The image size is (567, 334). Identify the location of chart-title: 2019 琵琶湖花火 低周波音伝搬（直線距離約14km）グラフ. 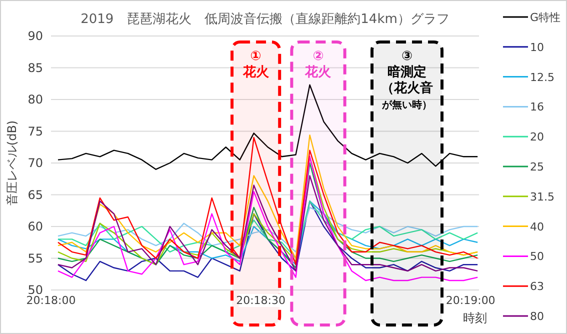
(265, 19).